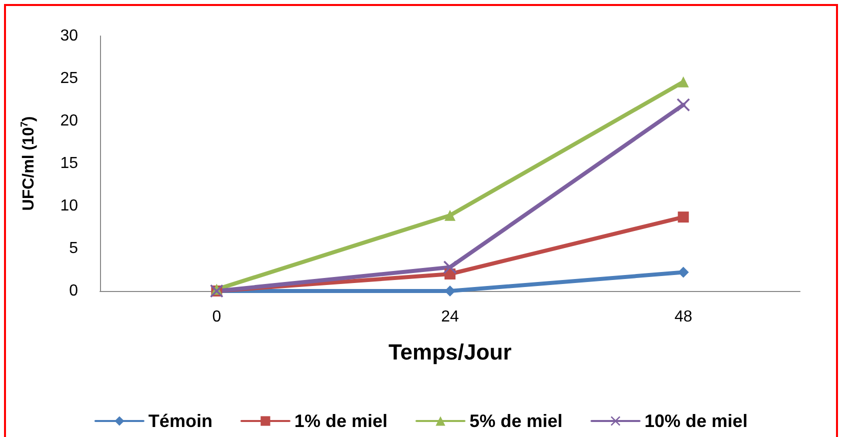 This screenshot has height=437, width=842. Describe the element at coordinates (341, 421) in the screenshot. I see `legend-label: 1% de miel` at that location.